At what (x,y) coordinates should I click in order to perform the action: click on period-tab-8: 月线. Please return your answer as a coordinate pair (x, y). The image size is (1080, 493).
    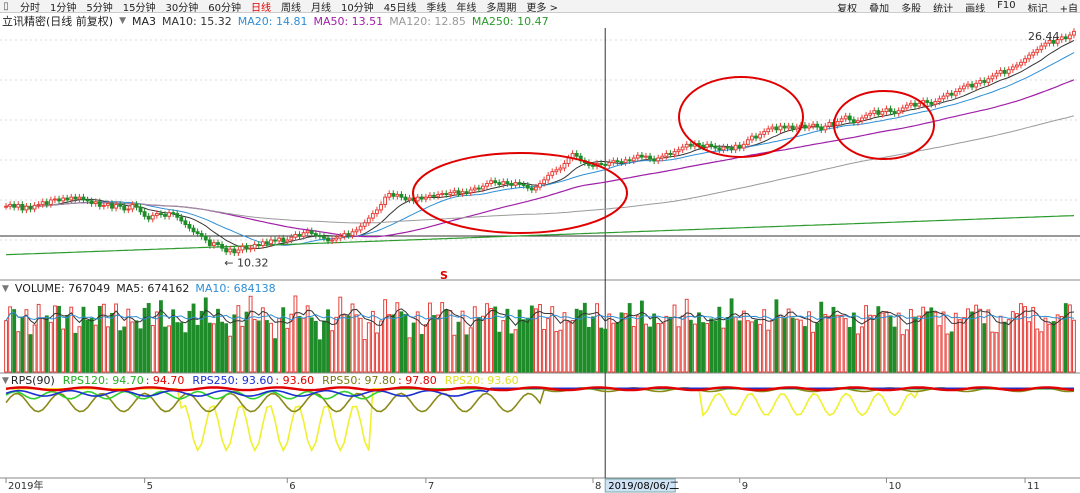
    Looking at the image, I should click on (320, 7).